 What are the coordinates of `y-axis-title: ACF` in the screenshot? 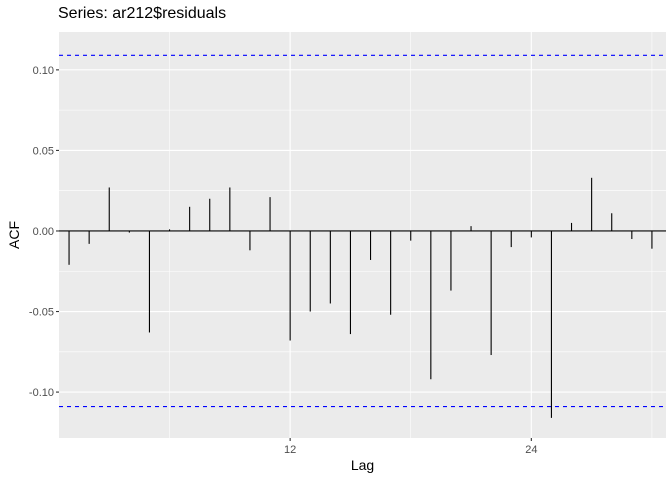 It's located at (14, 235).